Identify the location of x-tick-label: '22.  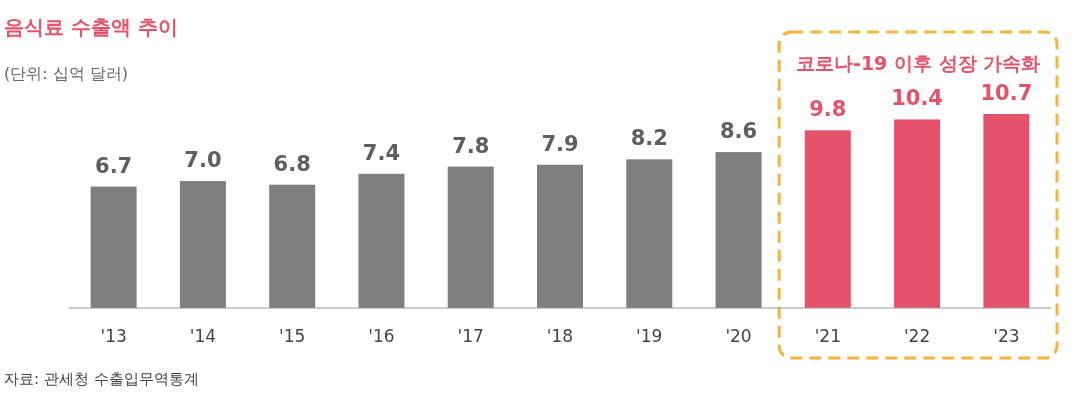
(917, 336).